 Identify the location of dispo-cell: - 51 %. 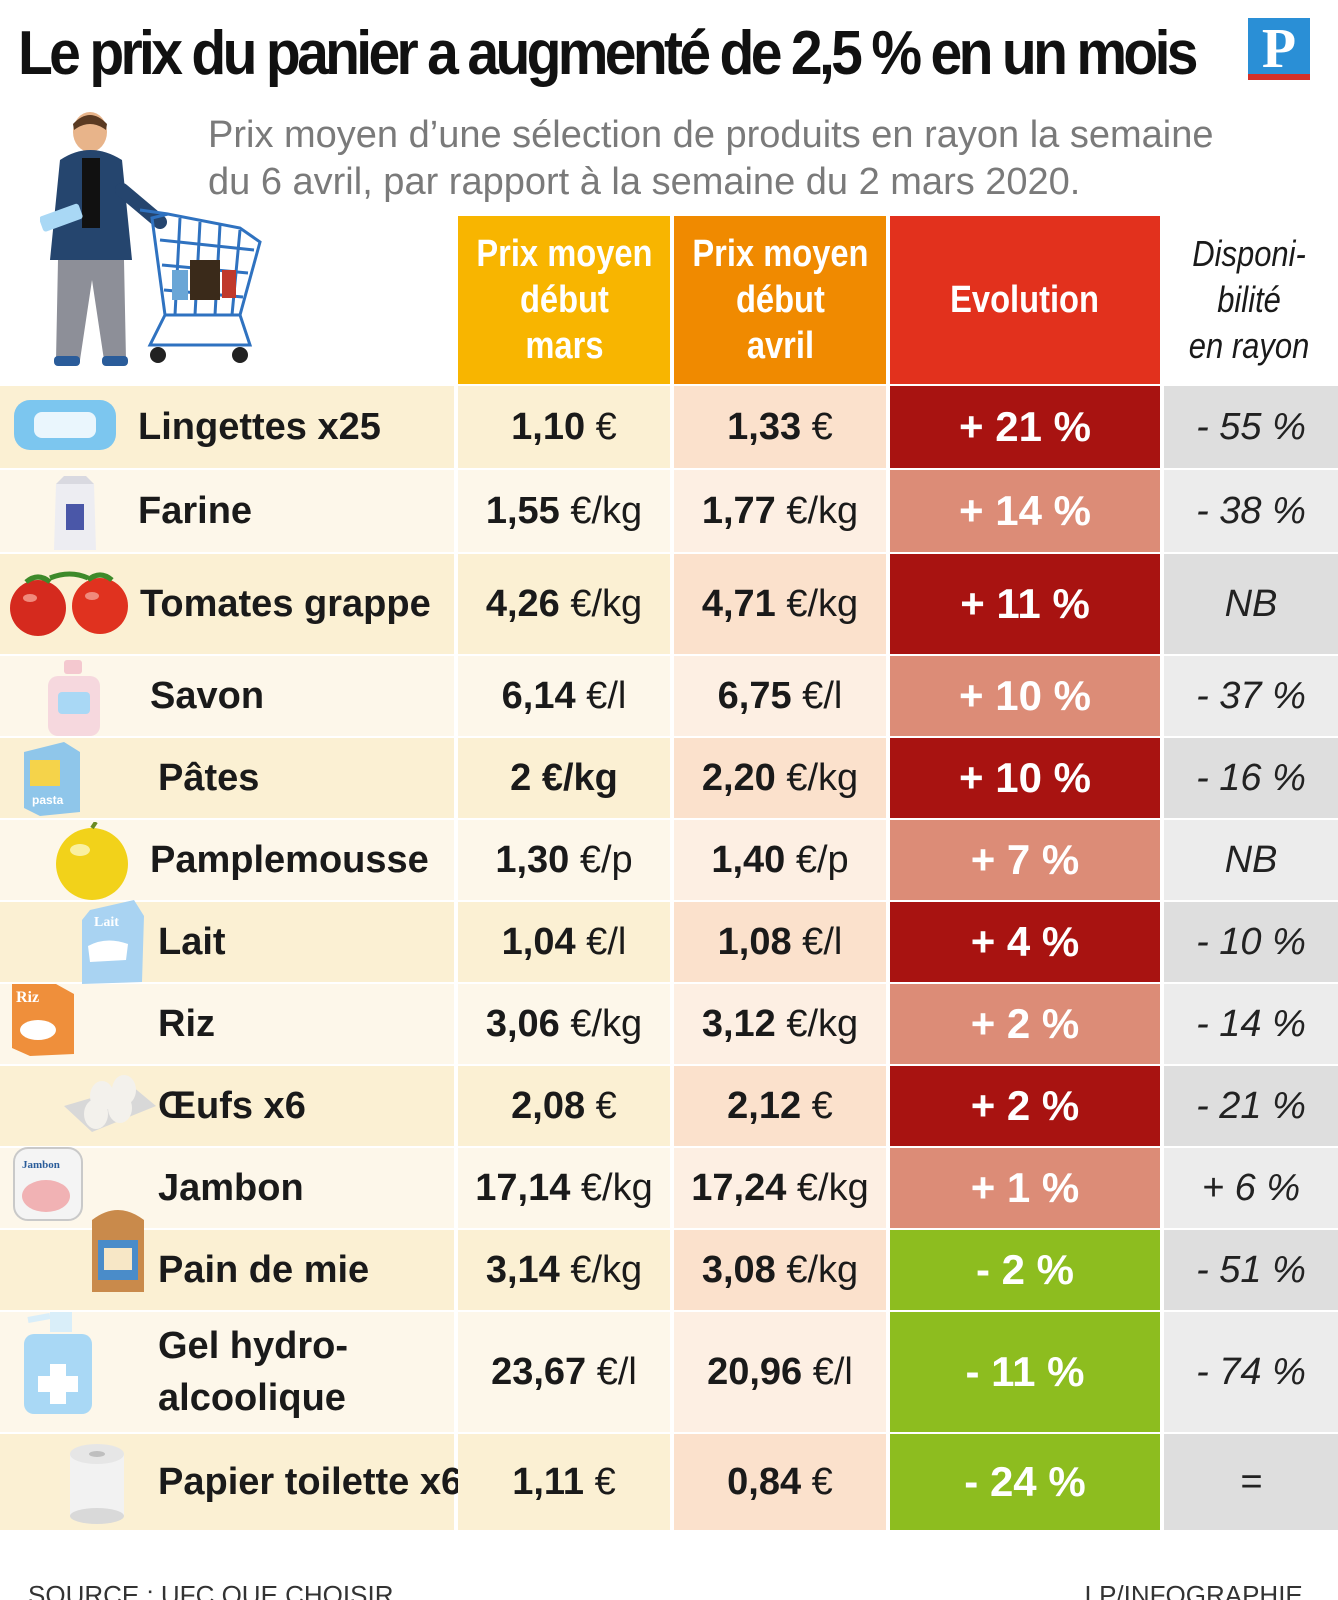
(1251, 1270).